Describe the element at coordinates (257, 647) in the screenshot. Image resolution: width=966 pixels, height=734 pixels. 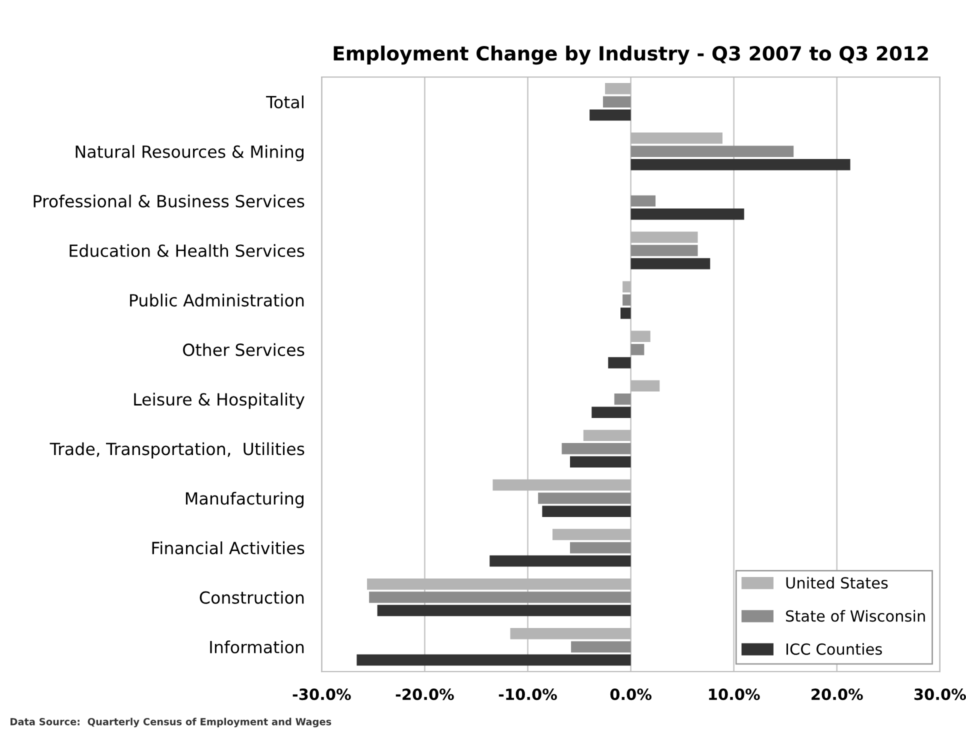
I see `y-tick-label: Information` at that location.